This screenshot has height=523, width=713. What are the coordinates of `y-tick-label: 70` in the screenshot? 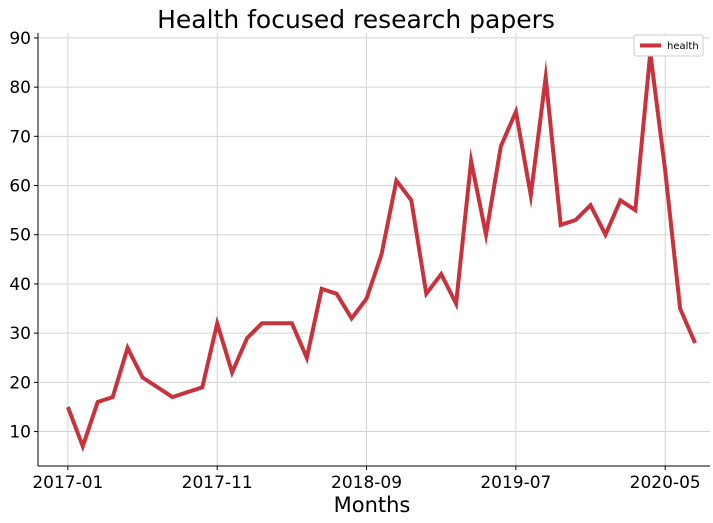 It's located at (20, 137).